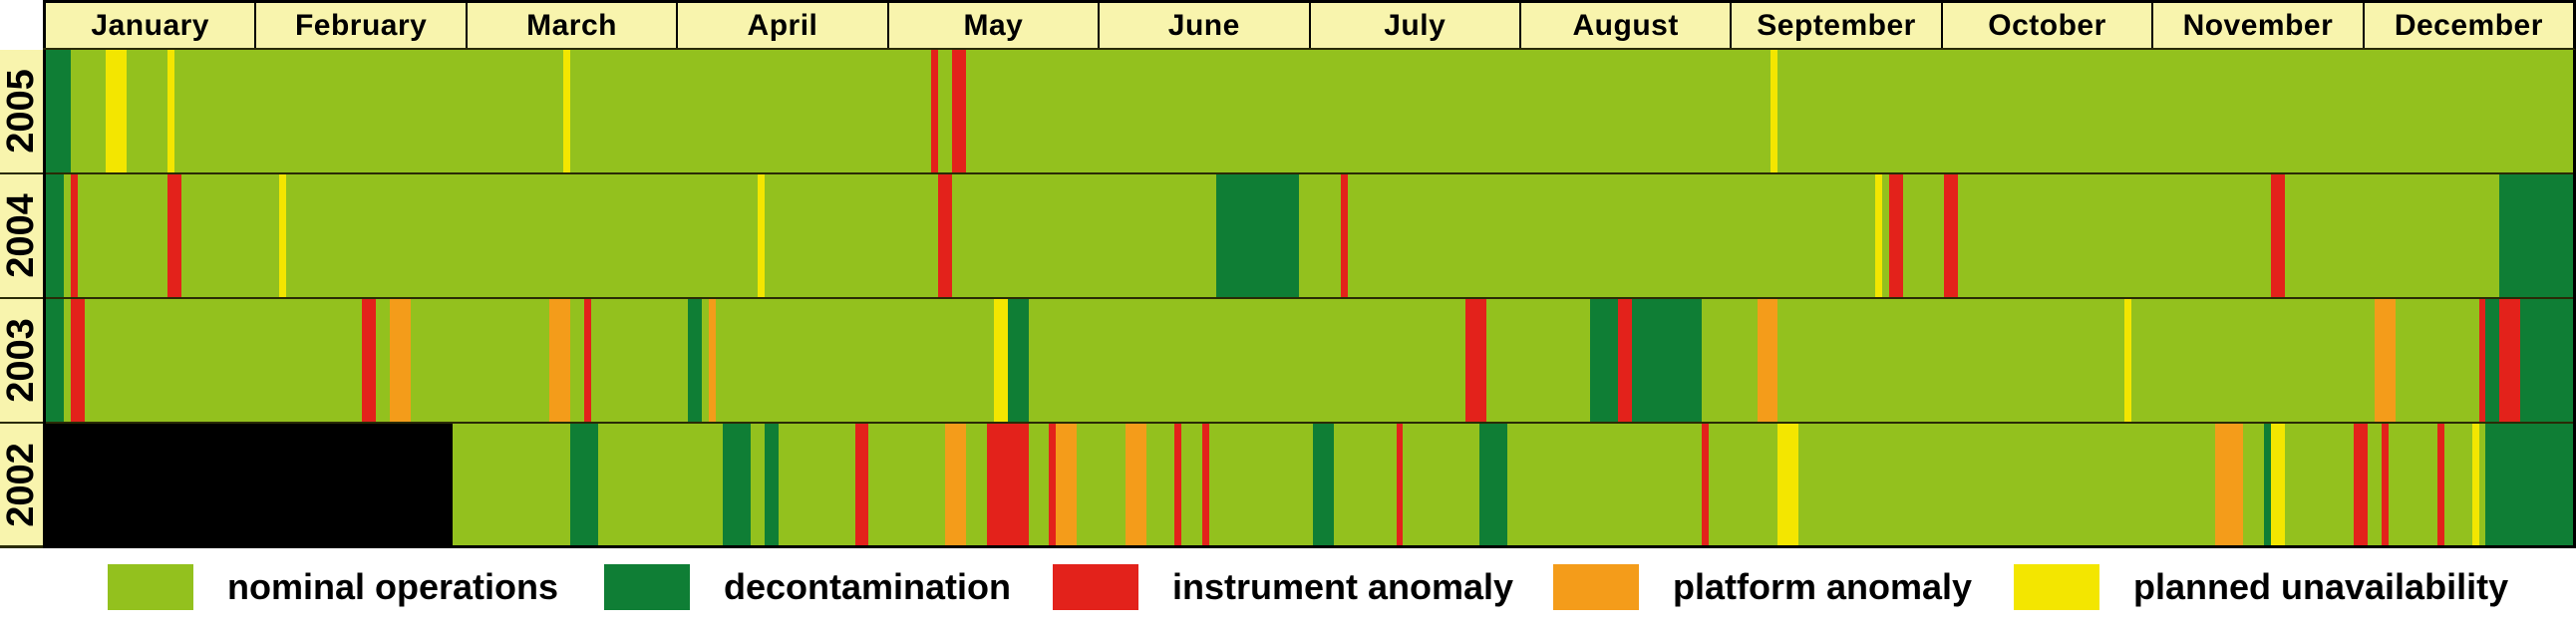 This screenshot has height=638, width=2576. I want to click on legend-swatch-platform, so click(1596, 587).